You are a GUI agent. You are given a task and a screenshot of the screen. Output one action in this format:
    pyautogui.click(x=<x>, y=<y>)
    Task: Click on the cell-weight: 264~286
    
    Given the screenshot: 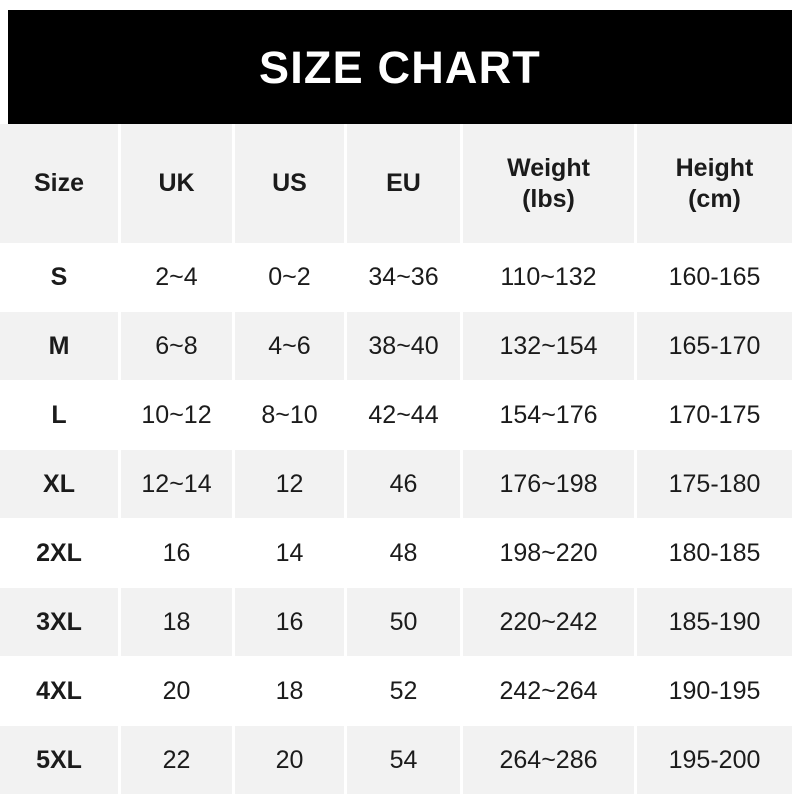 What is the action you would take?
    pyautogui.click(x=550, y=760)
    